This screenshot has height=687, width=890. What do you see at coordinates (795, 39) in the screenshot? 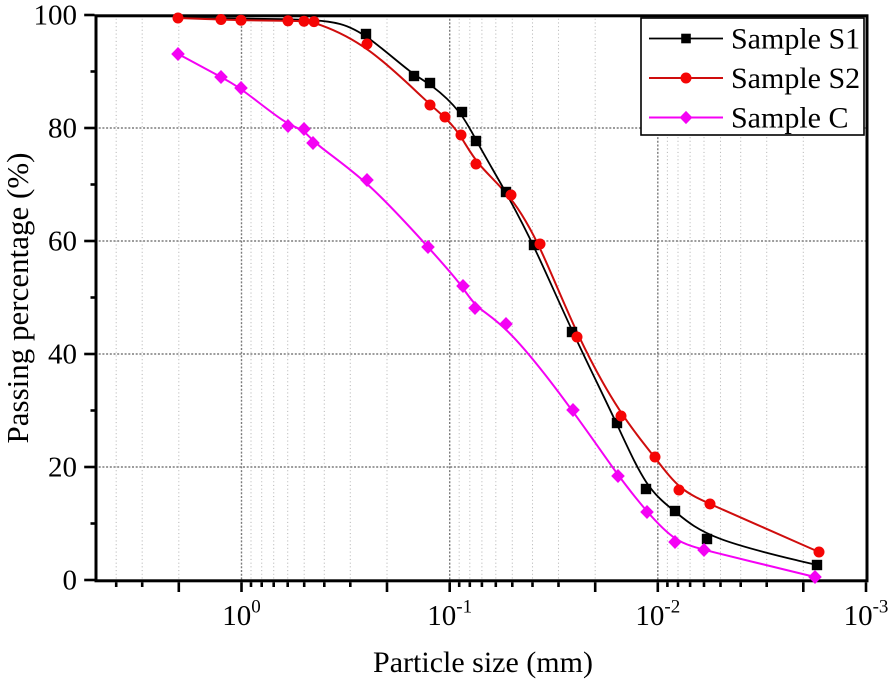
I see `svg-text: Sample S1` at bounding box center [795, 39].